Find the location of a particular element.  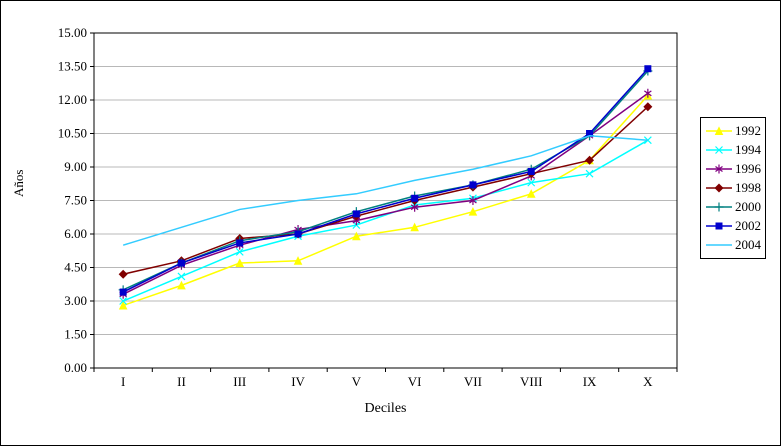

legend-label: 1996 is located at coordinates (748, 168).